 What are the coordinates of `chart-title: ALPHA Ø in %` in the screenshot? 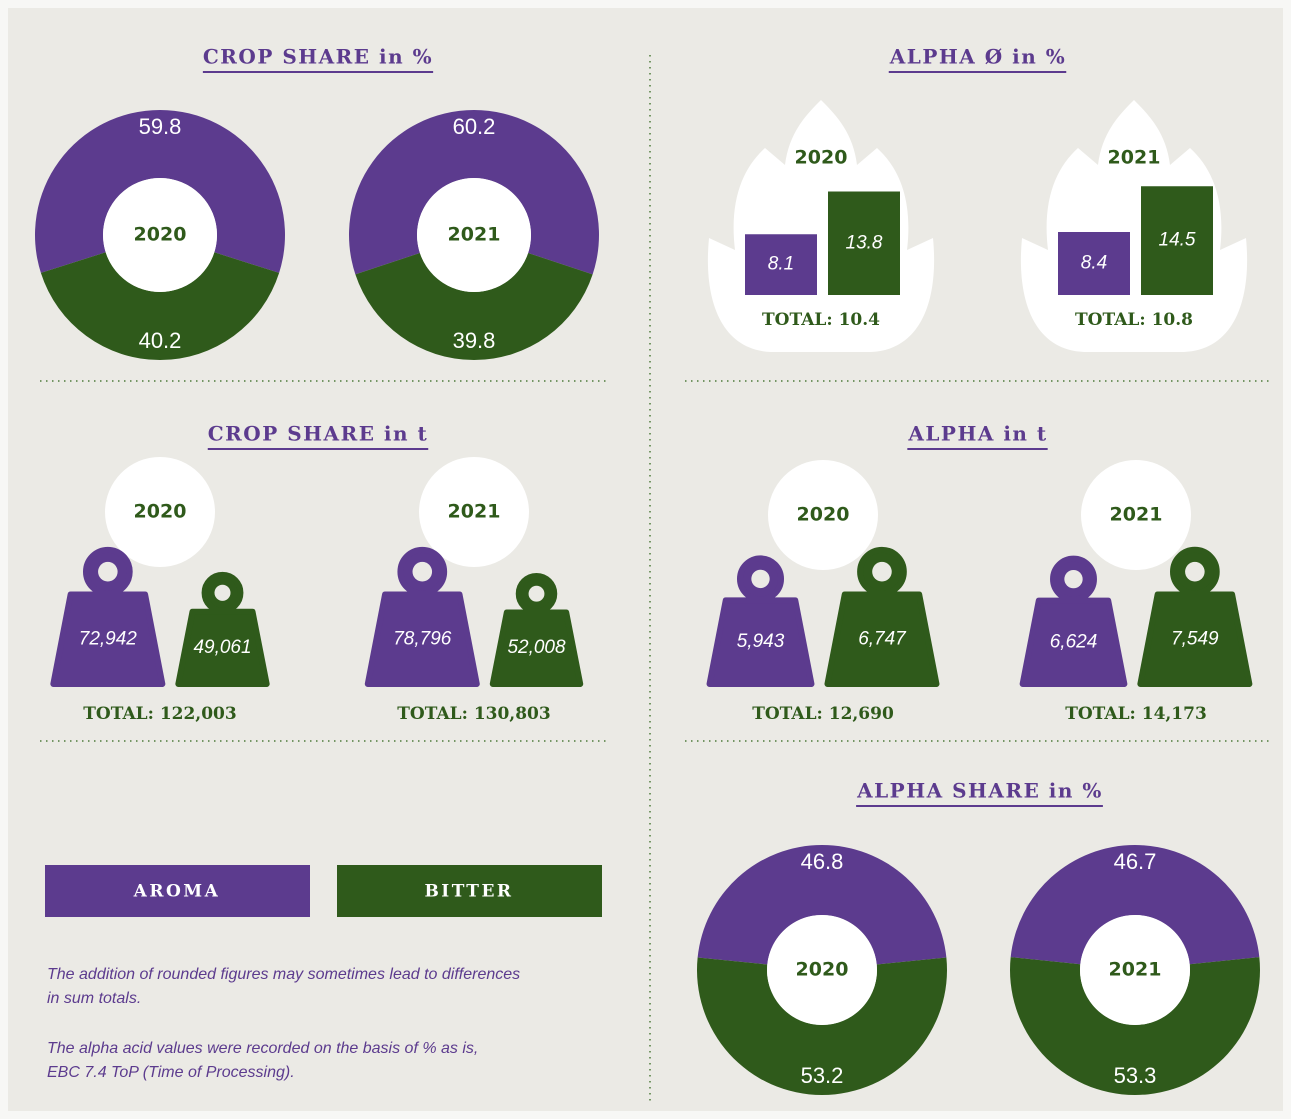 It's located at (978, 57).